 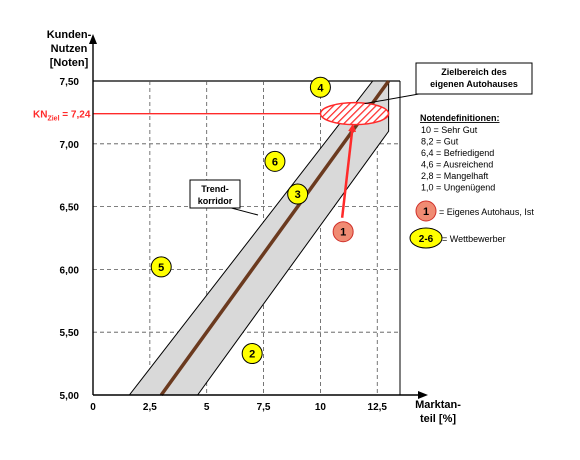 I want to click on target-zone-label: Zielbereich des, so click(x=474, y=72).